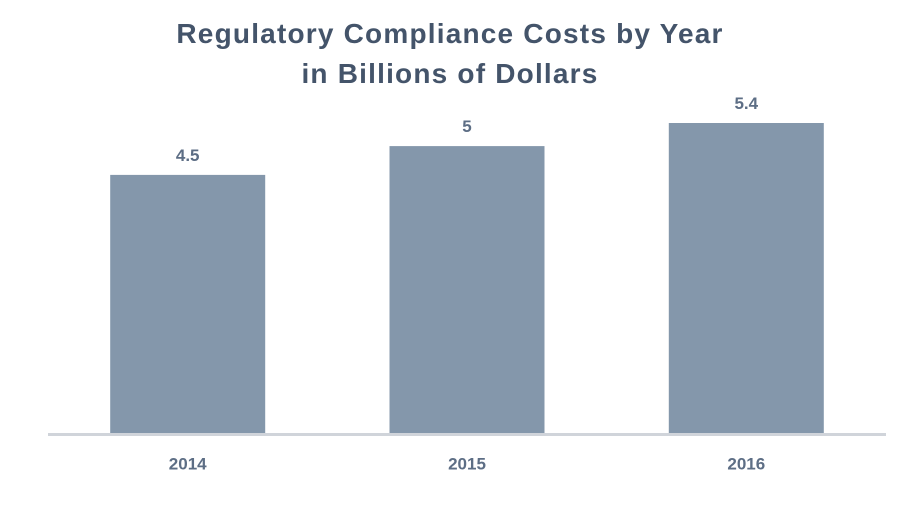 The image size is (900, 525). What do you see at coordinates (450, 33) in the screenshot?
I see `chart-title-line-1: Regulatory Compliance Costs by Year` at bounding box center [450, 33].